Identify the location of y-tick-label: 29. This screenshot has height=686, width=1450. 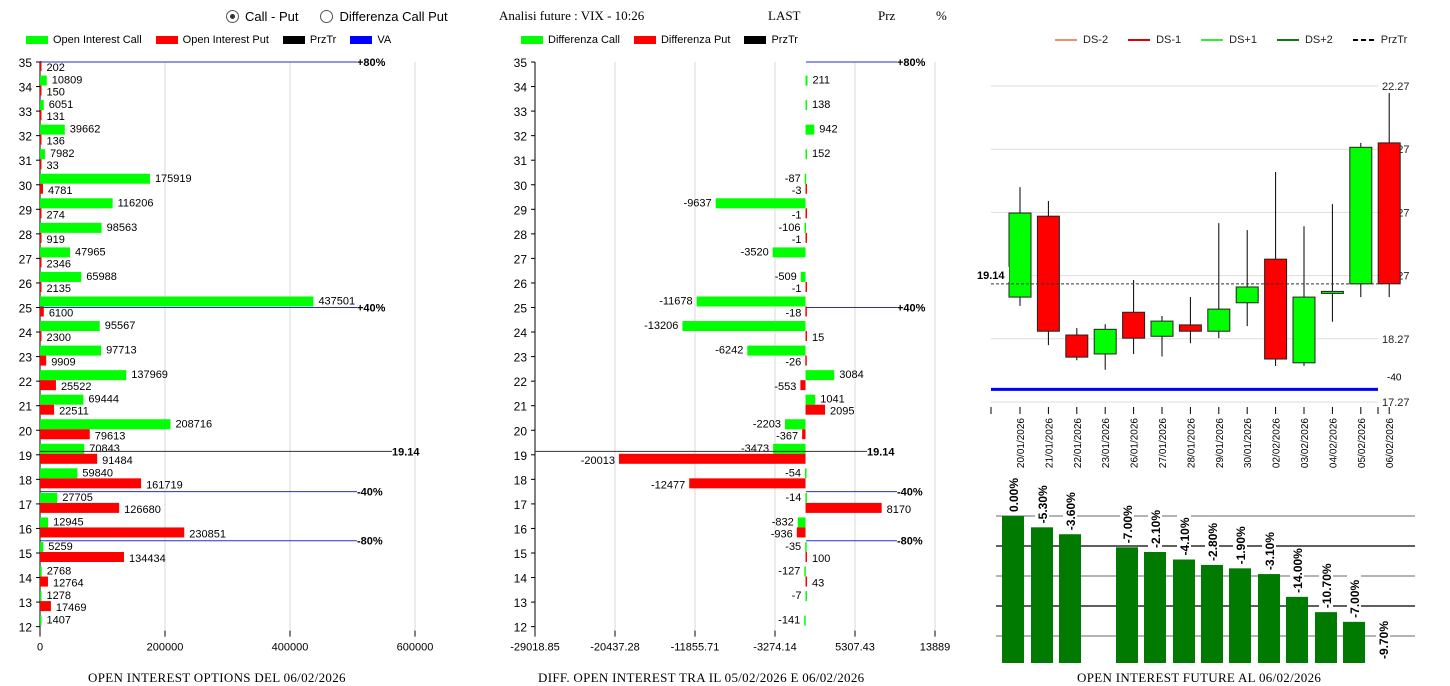
(26, 210).